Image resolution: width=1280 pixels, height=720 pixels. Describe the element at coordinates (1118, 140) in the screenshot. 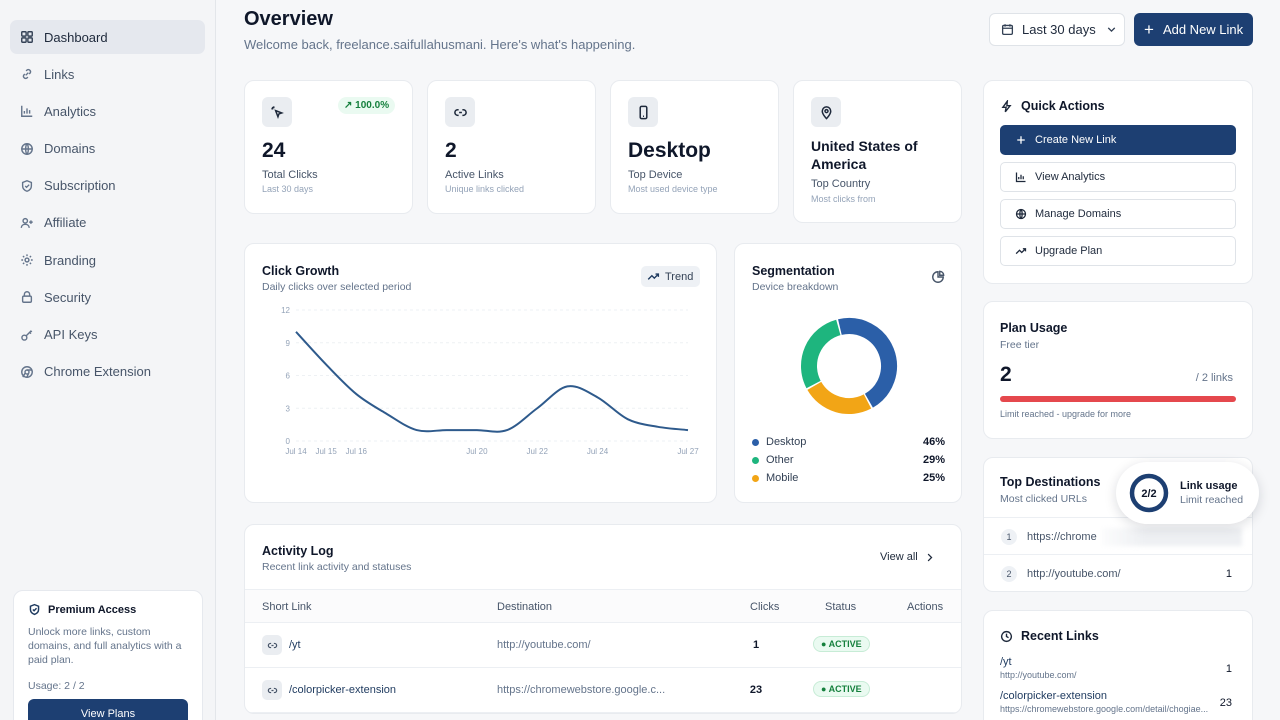

I see `create-new-link-button: Create New Link` at that location.